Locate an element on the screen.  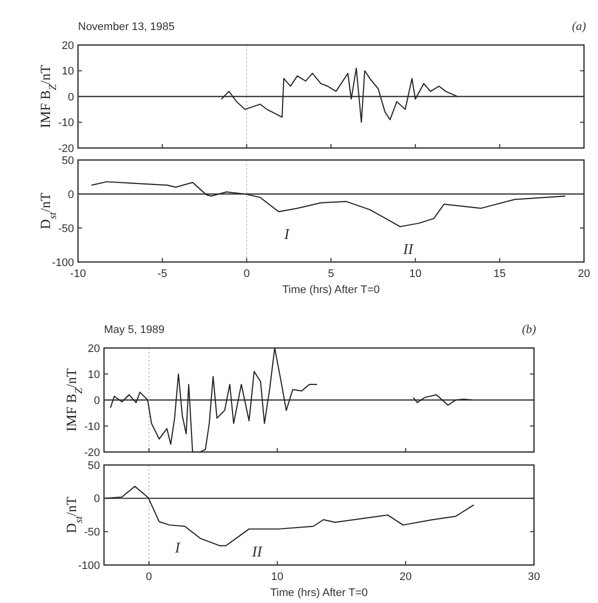
chart-title: November 13, 1985 is located at coordinates (126, 27).